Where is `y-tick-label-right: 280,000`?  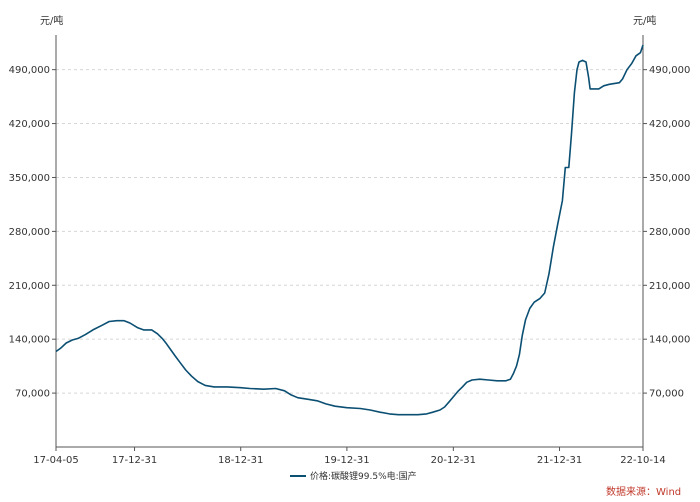
y-tick-label-right: 280,000 is located at coordinates (669, 232).